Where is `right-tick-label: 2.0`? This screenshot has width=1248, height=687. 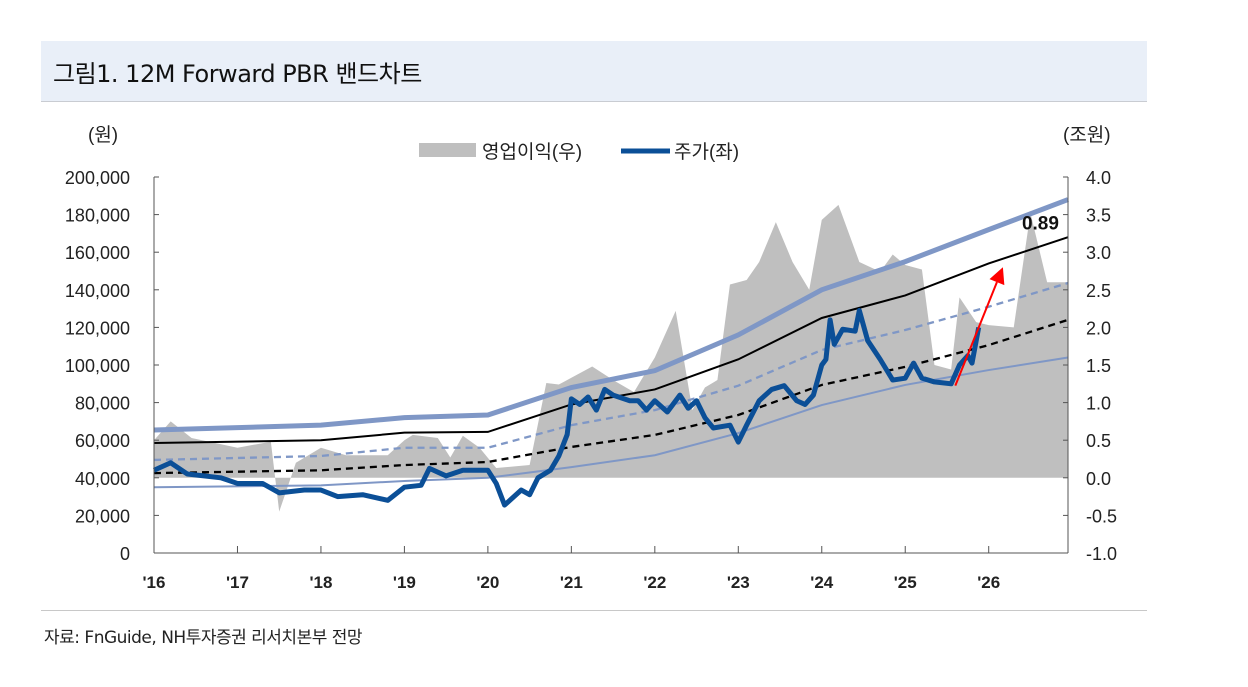 right-tick-label: 2.0 is located at coordinates (1098, 328).